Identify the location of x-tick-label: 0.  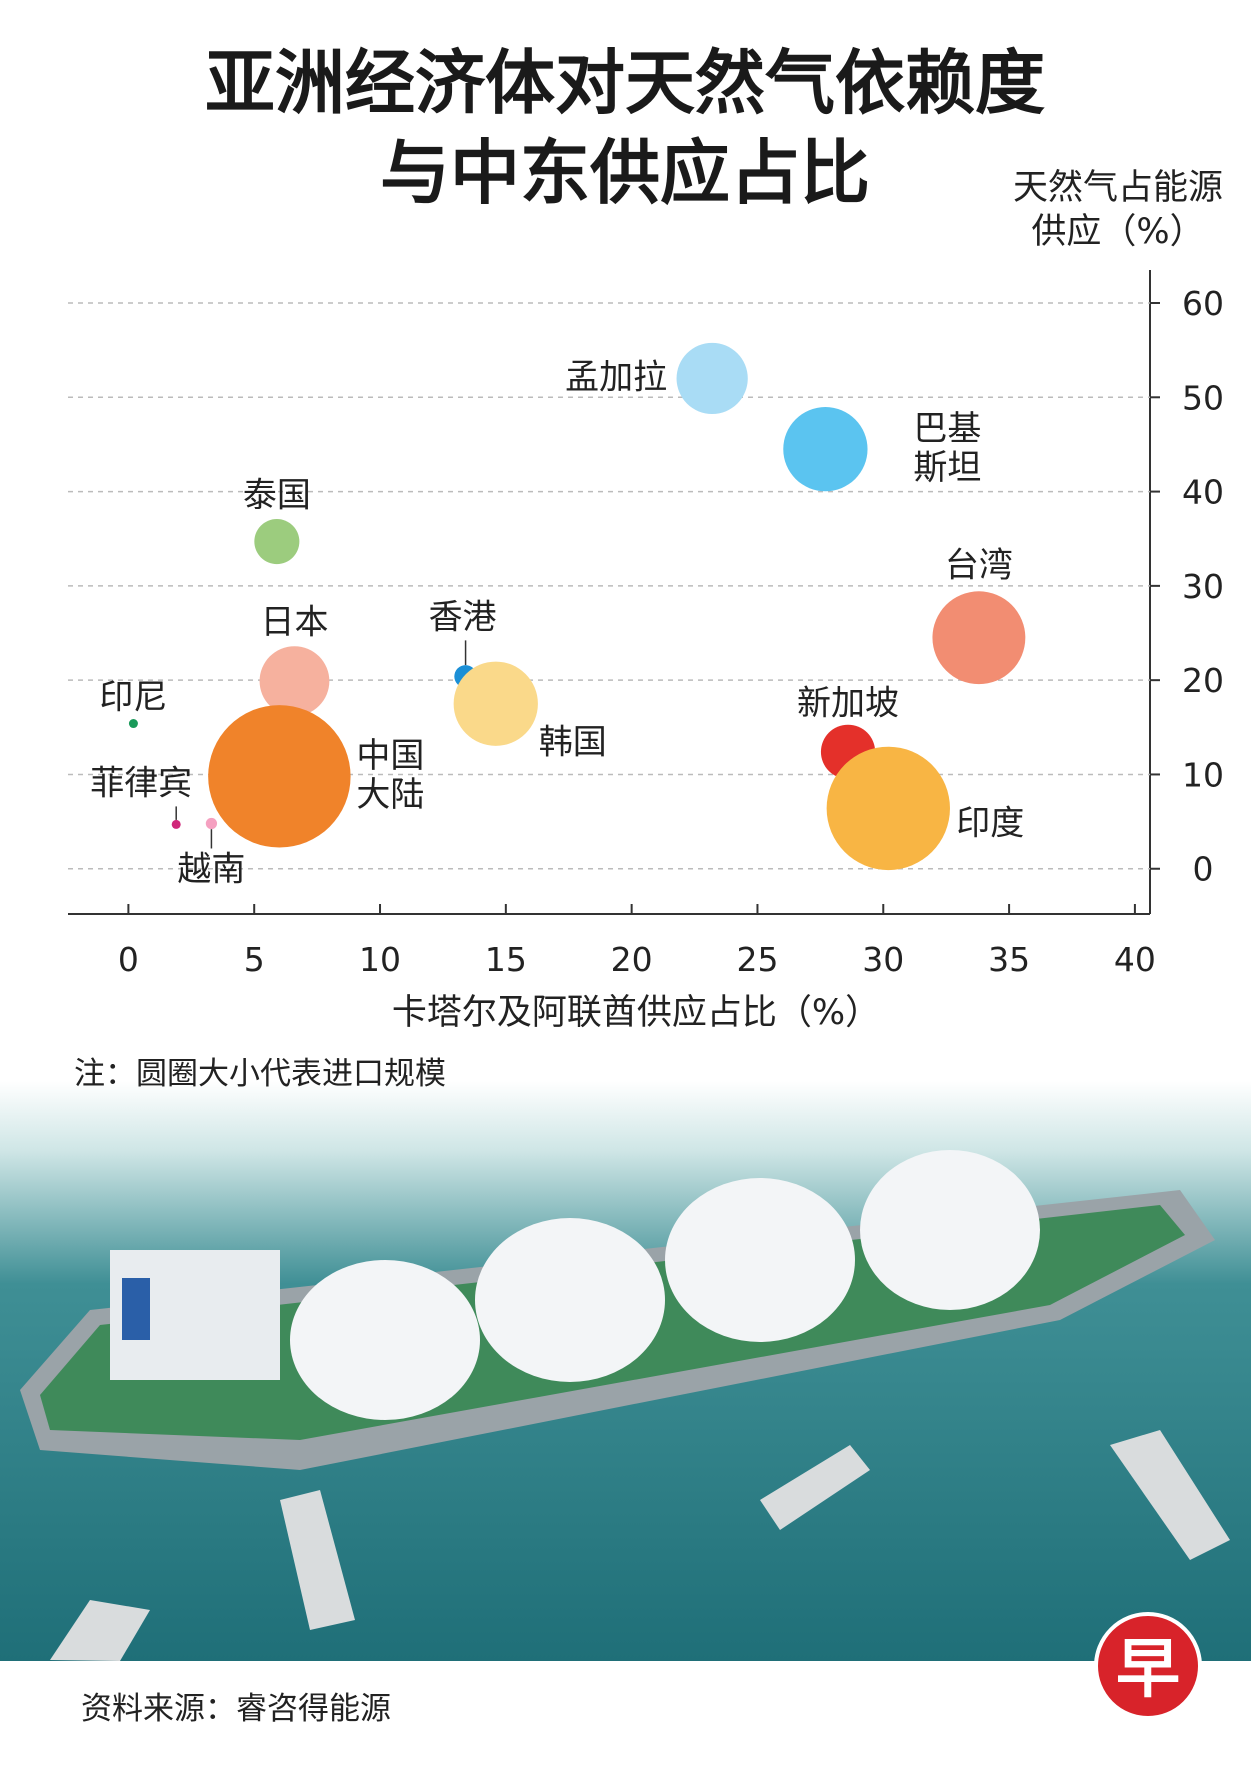
(128, 959).